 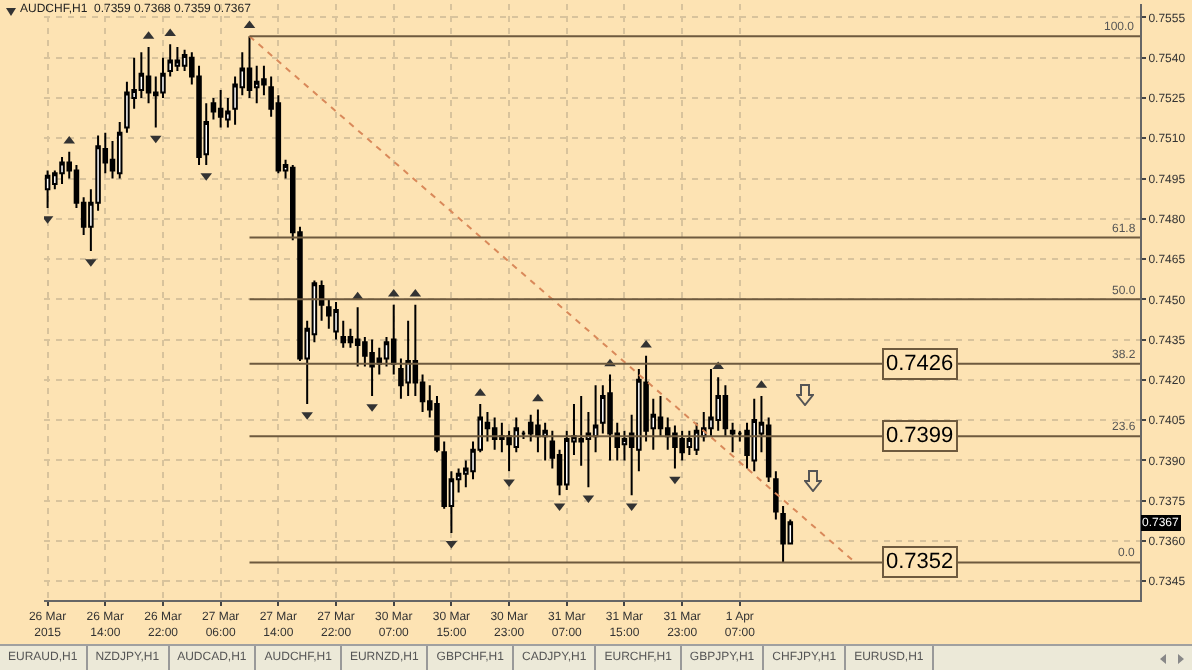 I want to click on annotation: 0.7399, so click(x=920, y=436).